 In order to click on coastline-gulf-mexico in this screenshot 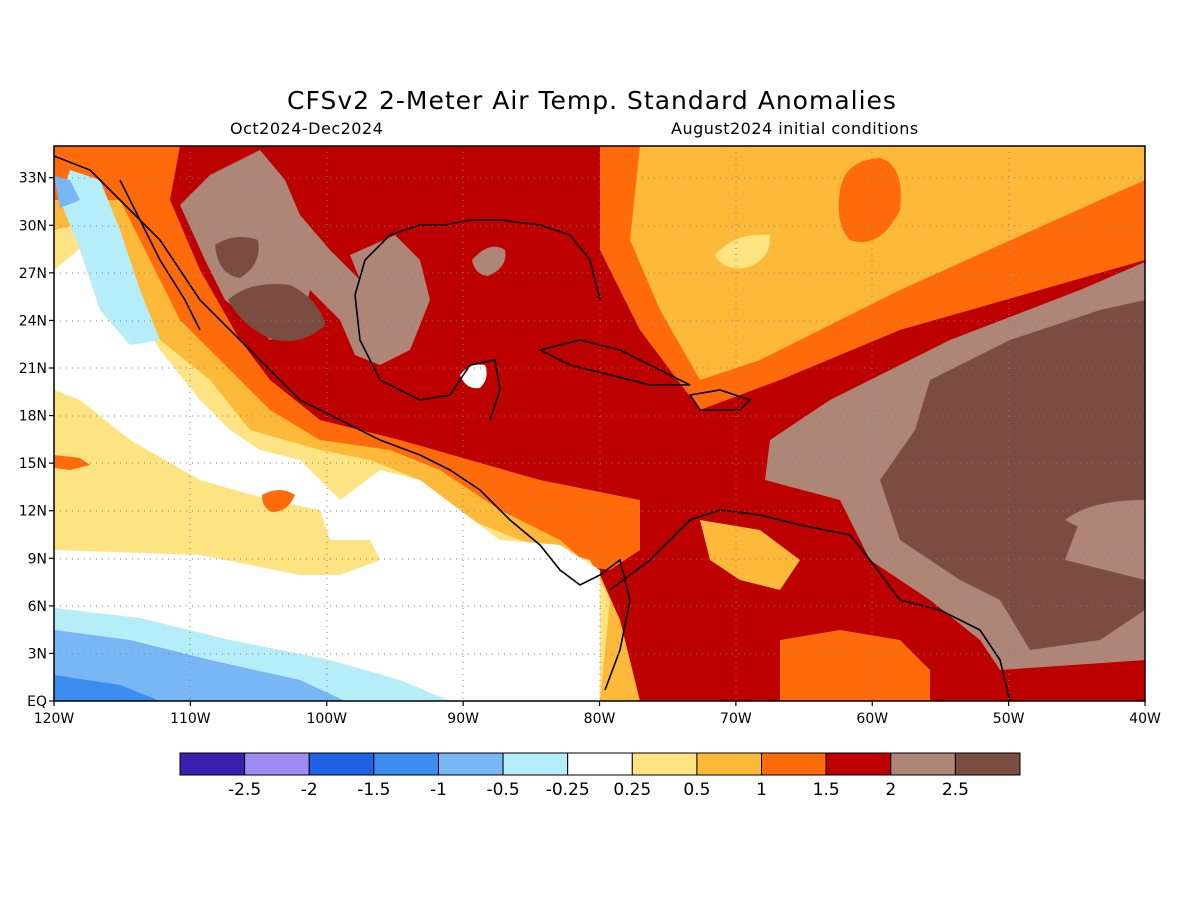, I will do `click(477, 260)`.